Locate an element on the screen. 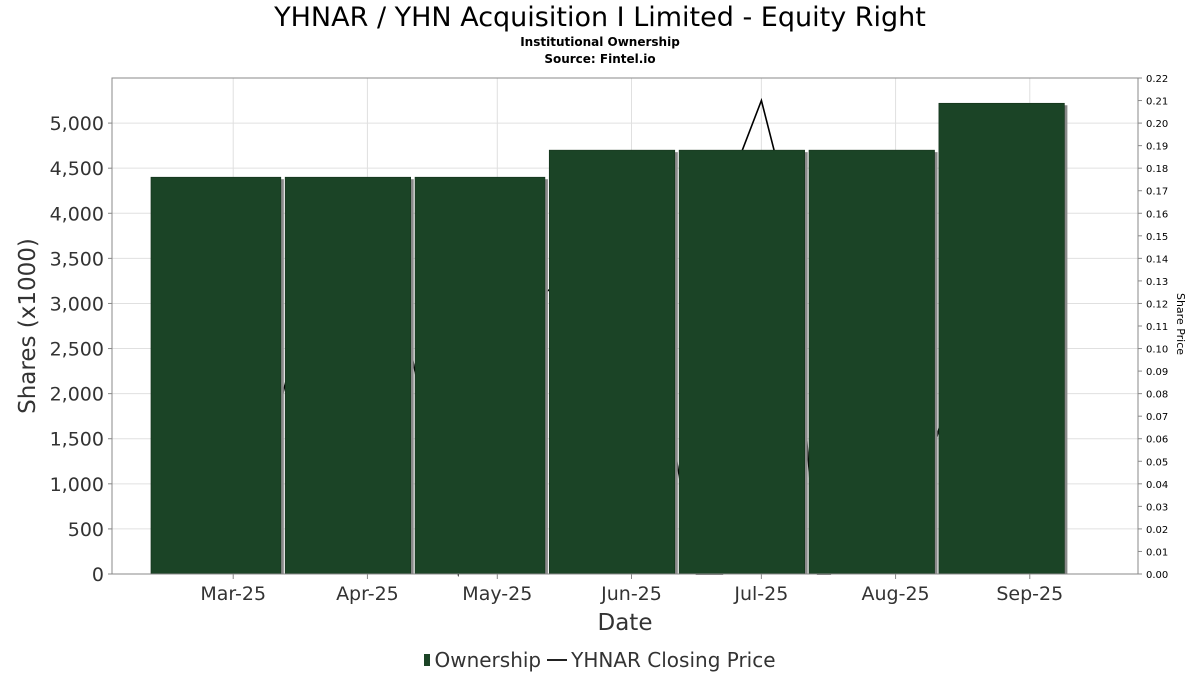 This screenshot has height=675, width=1200. legend-ownership-swatch is located at coordinates (427, 659).